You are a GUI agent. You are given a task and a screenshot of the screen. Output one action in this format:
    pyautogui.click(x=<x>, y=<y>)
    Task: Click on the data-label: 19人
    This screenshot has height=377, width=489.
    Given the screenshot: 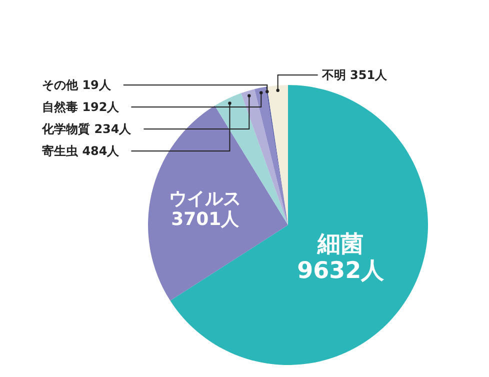 What is the action you would take?
    pyautogui.click(x=96, y=85)
    